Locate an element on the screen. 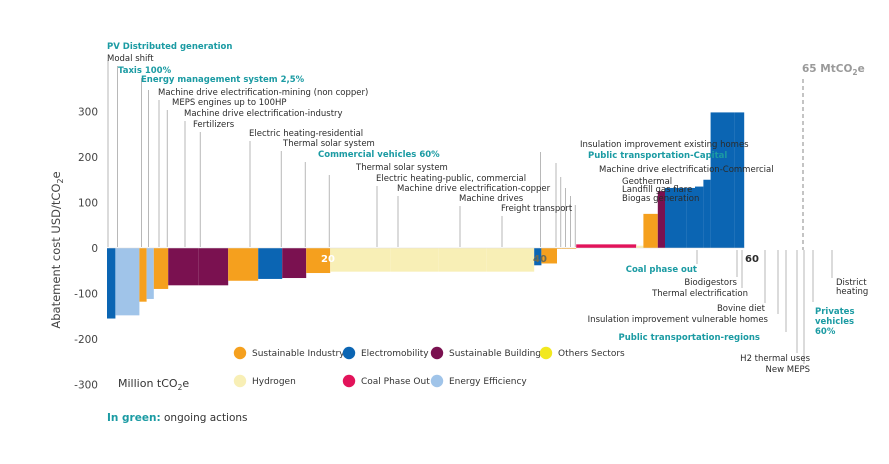 The width and height of the screenshot is (889, 464). label-bar-12: Thermal solar system is located at coordinates (401, 168).